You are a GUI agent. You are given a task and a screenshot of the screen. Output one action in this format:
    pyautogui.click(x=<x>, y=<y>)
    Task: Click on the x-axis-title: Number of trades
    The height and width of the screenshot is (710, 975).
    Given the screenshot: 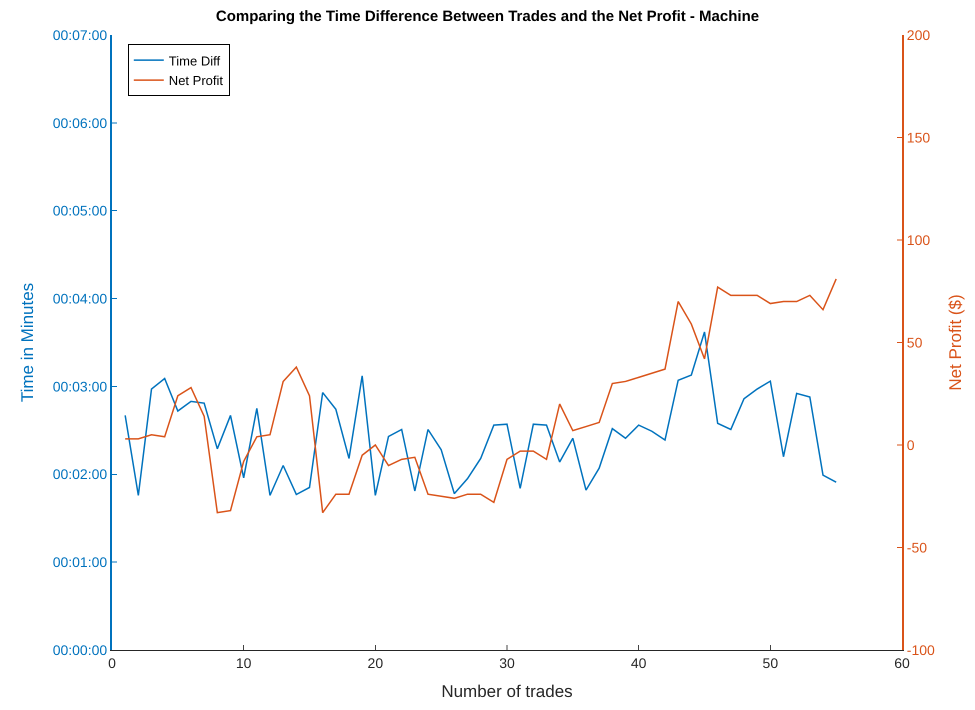 What is the action you would take?
    pyautogui.click(x=507, y=692)
    